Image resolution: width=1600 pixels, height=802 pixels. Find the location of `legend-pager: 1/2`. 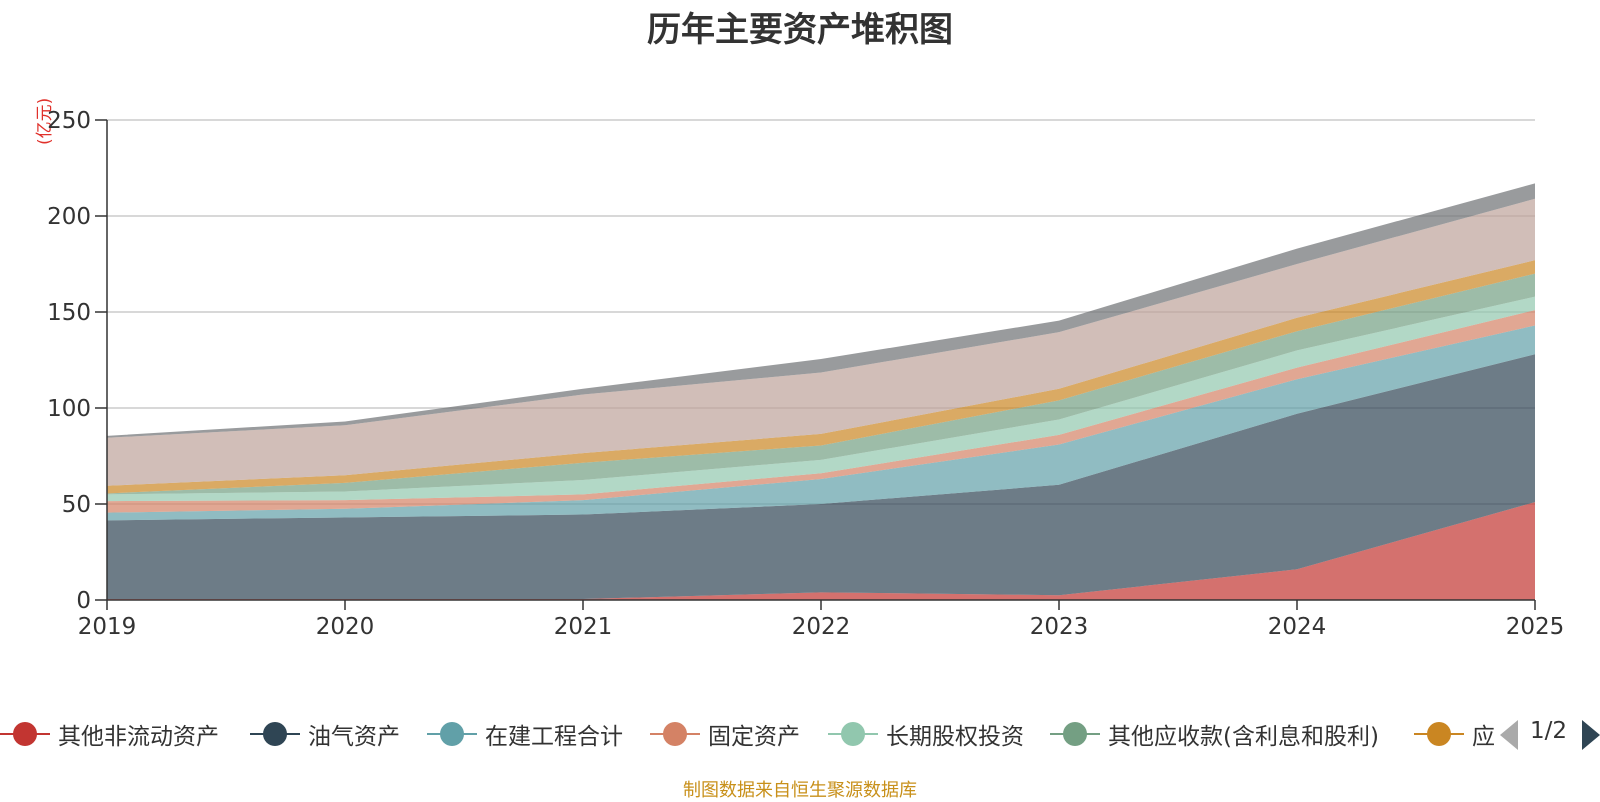

legend-pager: 1/2 is located at coordinates (1550, 734).